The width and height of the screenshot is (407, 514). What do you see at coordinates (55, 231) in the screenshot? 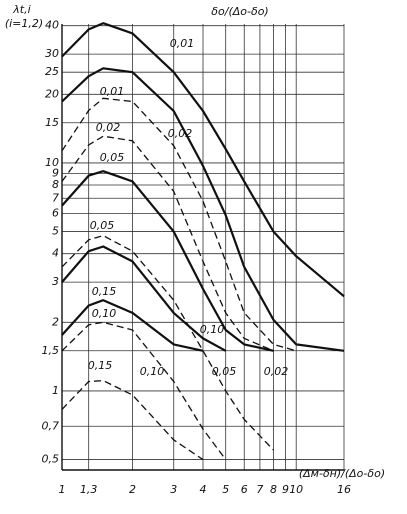
I see `y-tick-label: 5` at bounding box center [55, 231].